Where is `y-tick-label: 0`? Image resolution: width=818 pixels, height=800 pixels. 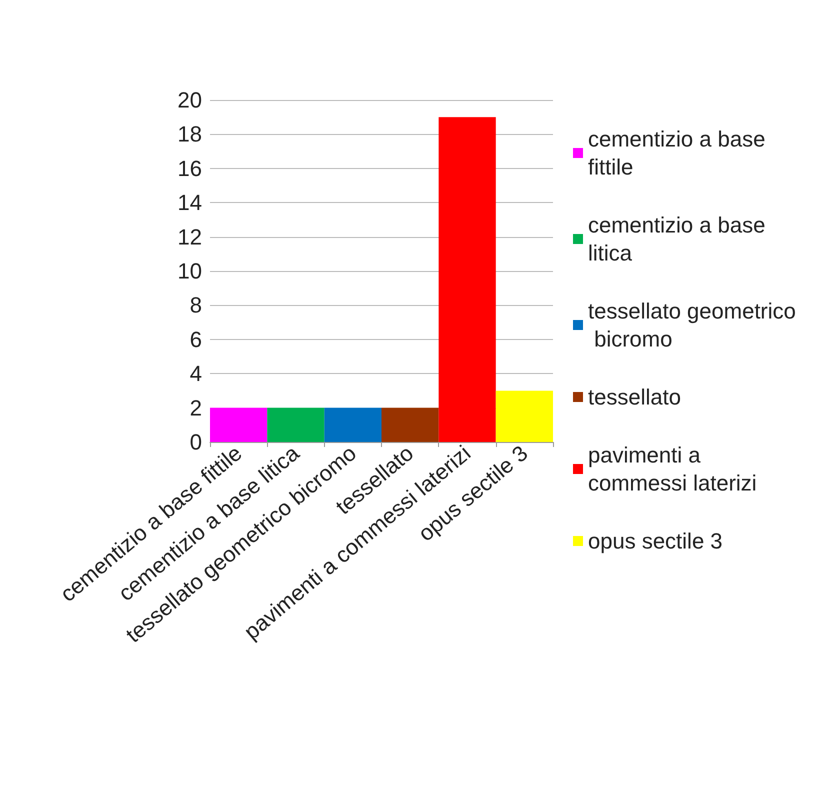 y-tick-label: 0 is located at coordinates (196, 442).